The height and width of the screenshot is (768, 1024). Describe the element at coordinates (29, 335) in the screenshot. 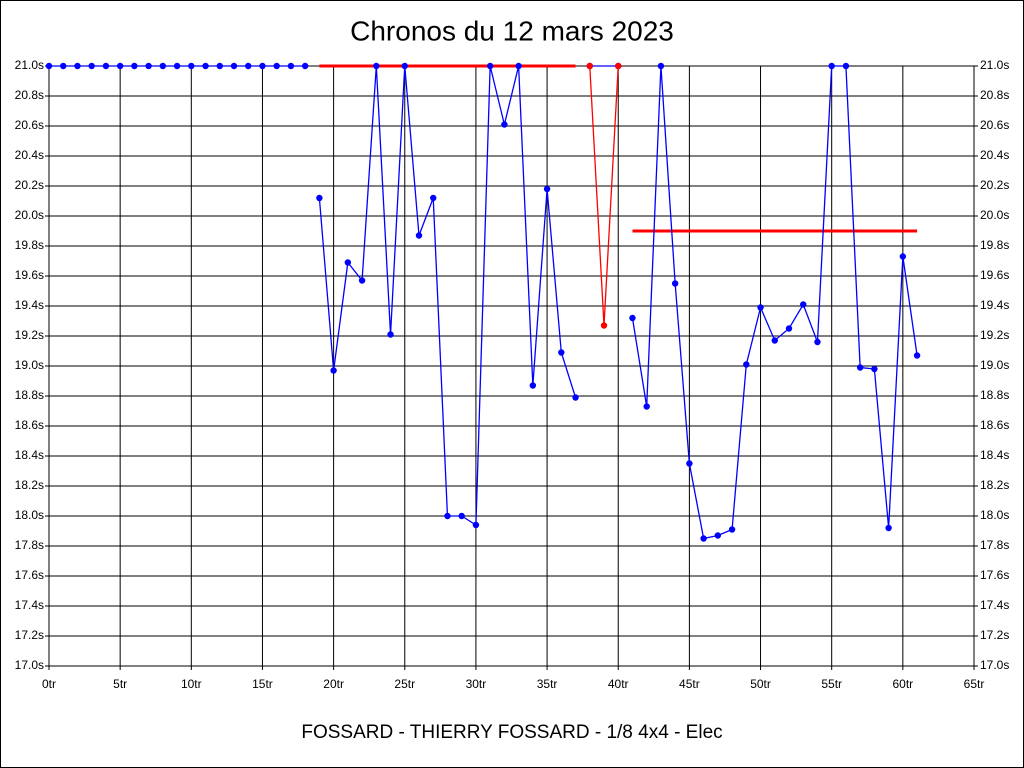

I see `y-tick-label: 19.2s` at that location.